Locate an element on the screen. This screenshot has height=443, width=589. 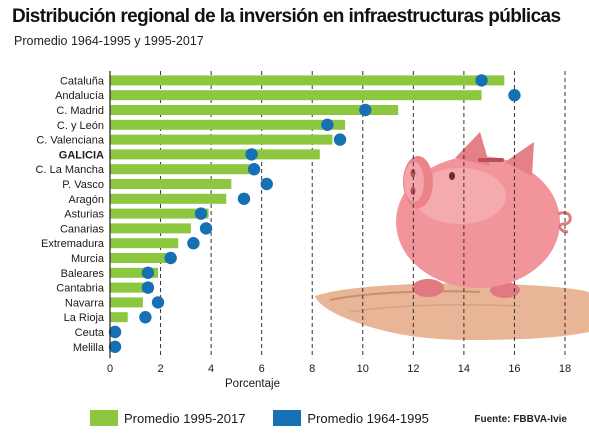
x-tick-label-3: 6 is located at coordinates (262, 369).